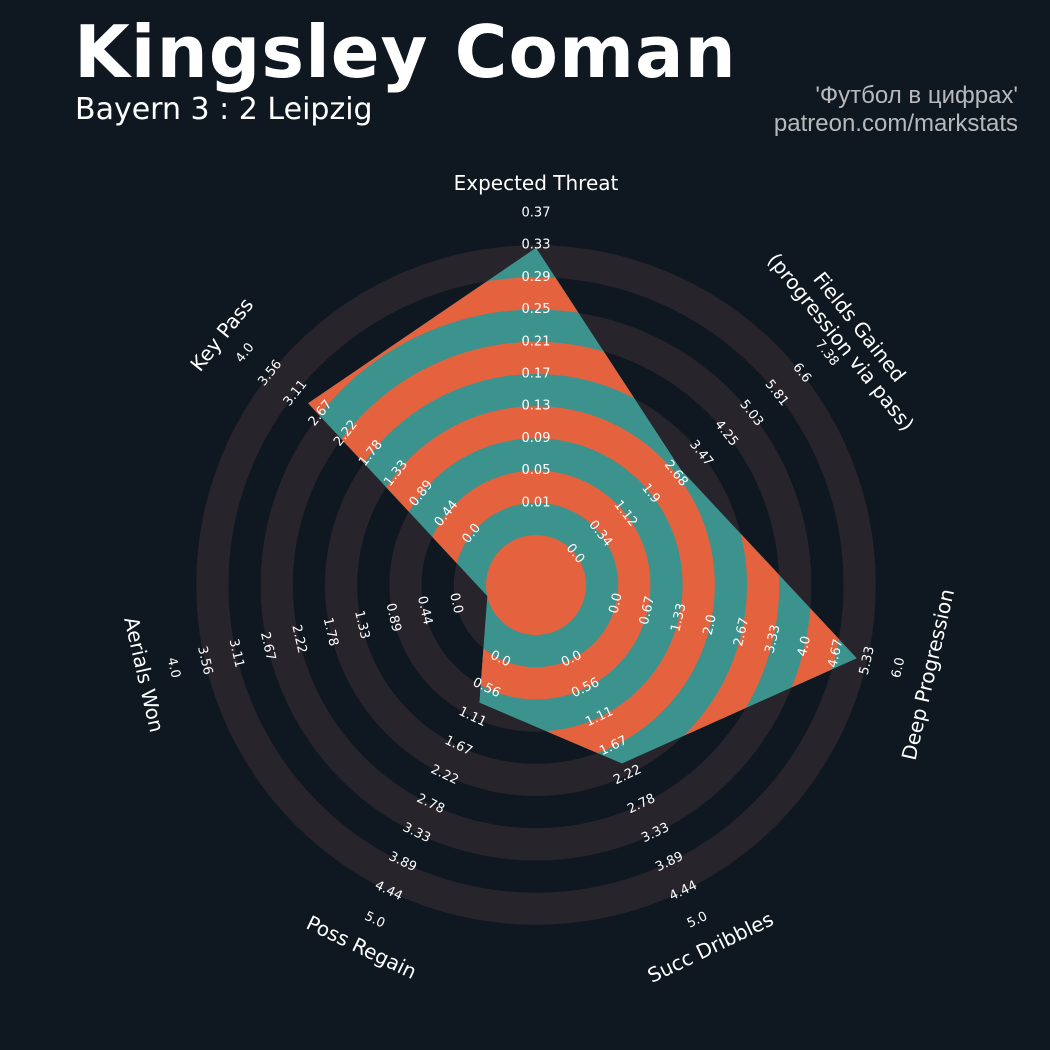  I want to click on axis-label-line: (progression via pass), so click(841, 341).